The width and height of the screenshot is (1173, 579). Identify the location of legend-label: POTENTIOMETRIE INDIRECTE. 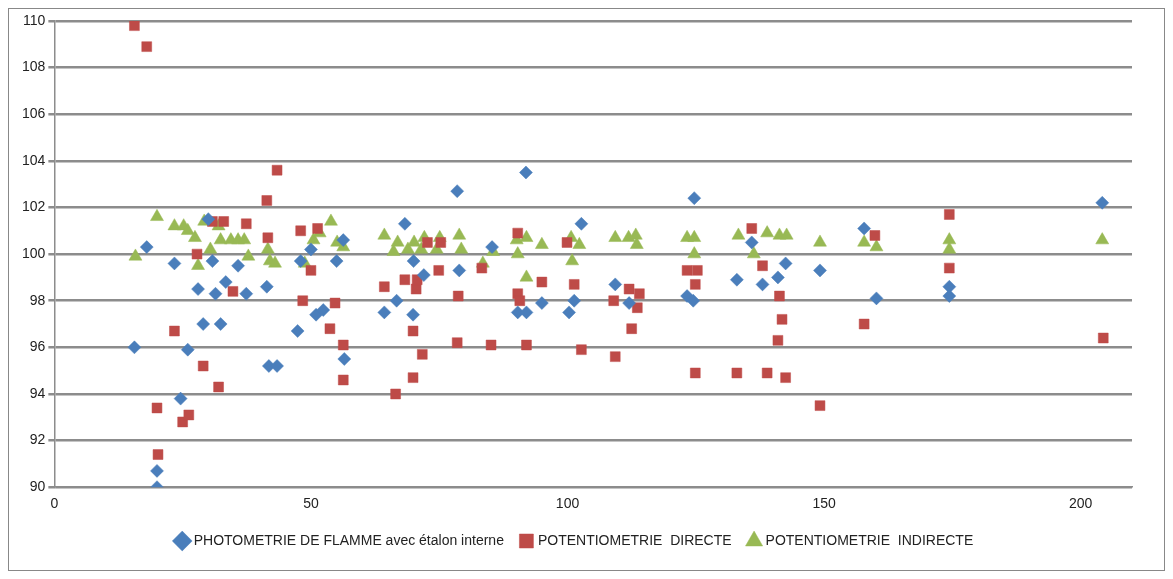
(869, 539).